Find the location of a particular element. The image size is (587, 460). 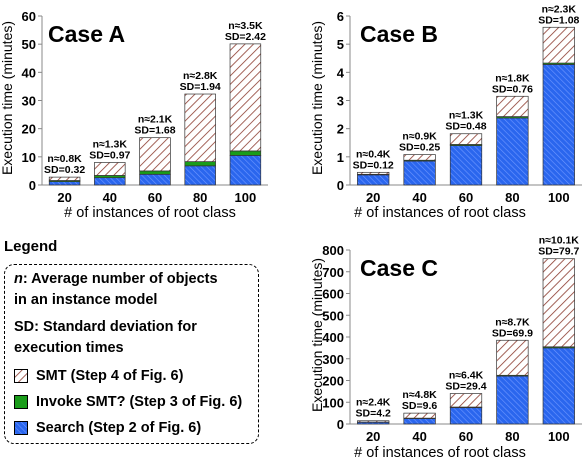

bar-annotation-sd: SD=0.25 is located at coordinates (419, 148).